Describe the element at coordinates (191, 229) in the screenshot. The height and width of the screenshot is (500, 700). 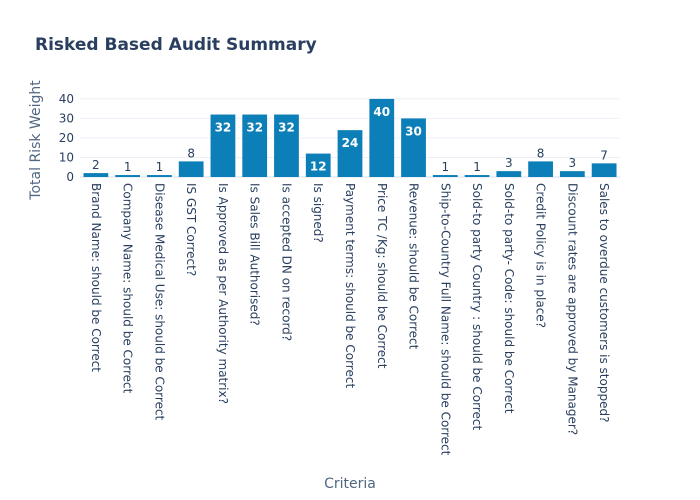
I see `x-tick-label: IS GST Correct?` at that location.